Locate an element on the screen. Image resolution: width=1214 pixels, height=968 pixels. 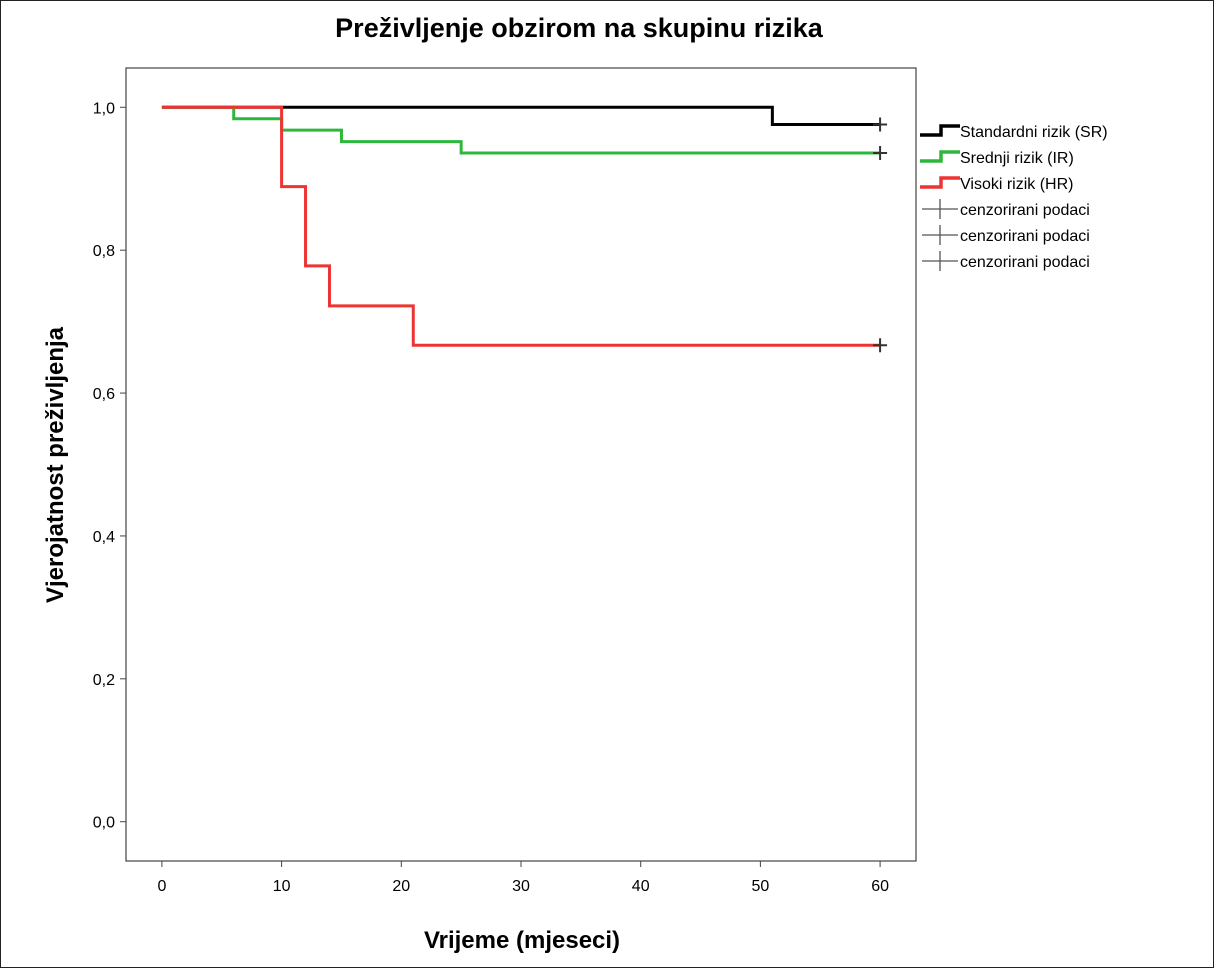
y-tick-label: 0,0 is located at coordinates (104, 823).